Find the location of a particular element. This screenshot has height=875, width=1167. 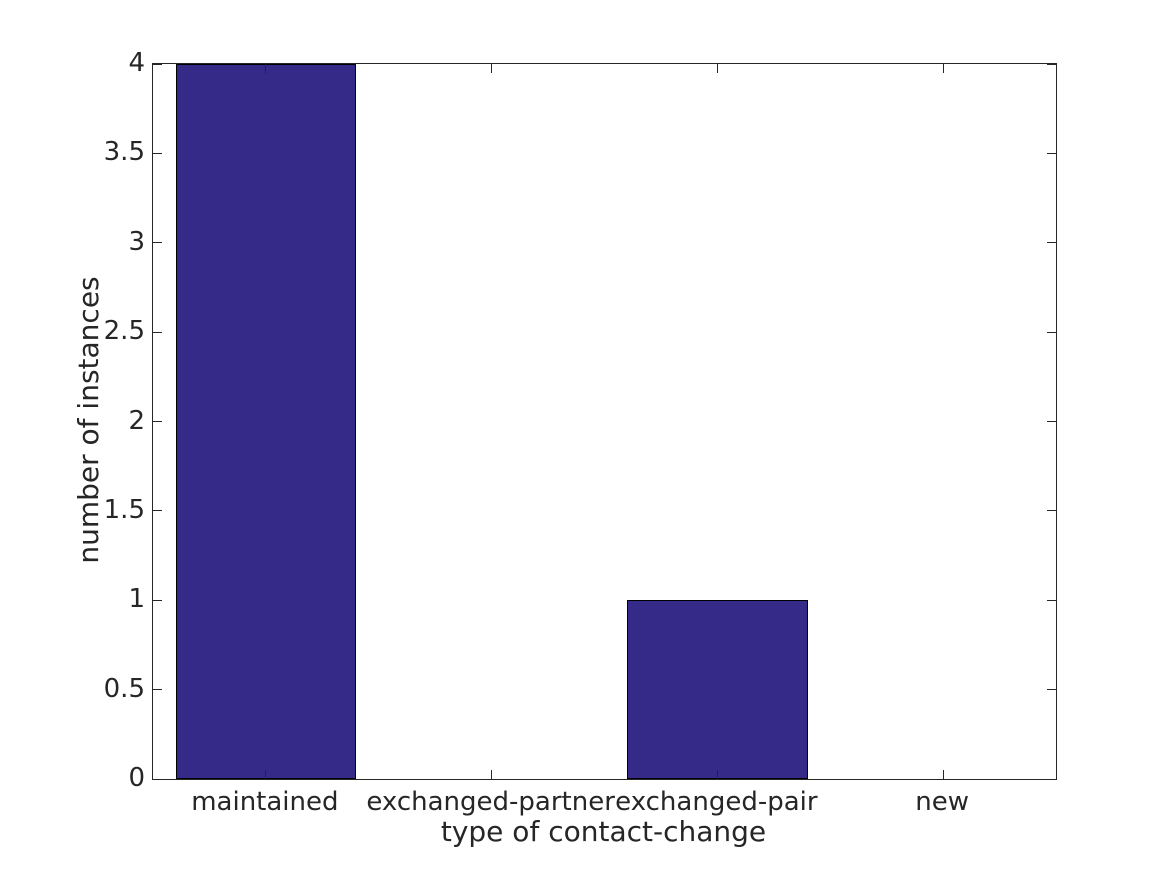

y-tick-label: 4 is located at coordinates (136, 63).